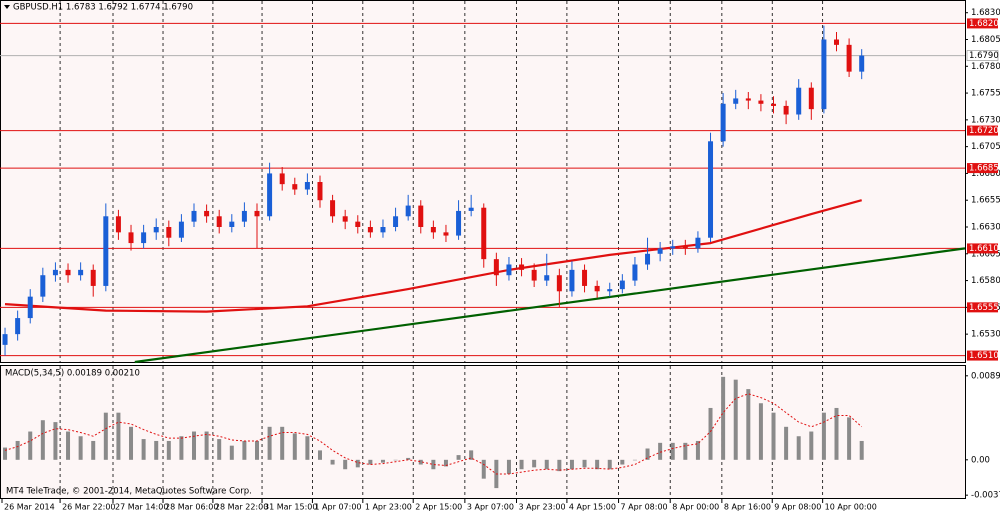 This screenshot has width=1000, height=514. Describe the element at coordinates (985, 120) in the screenshot. I see `y-tick-label: 1.6730` at that location.